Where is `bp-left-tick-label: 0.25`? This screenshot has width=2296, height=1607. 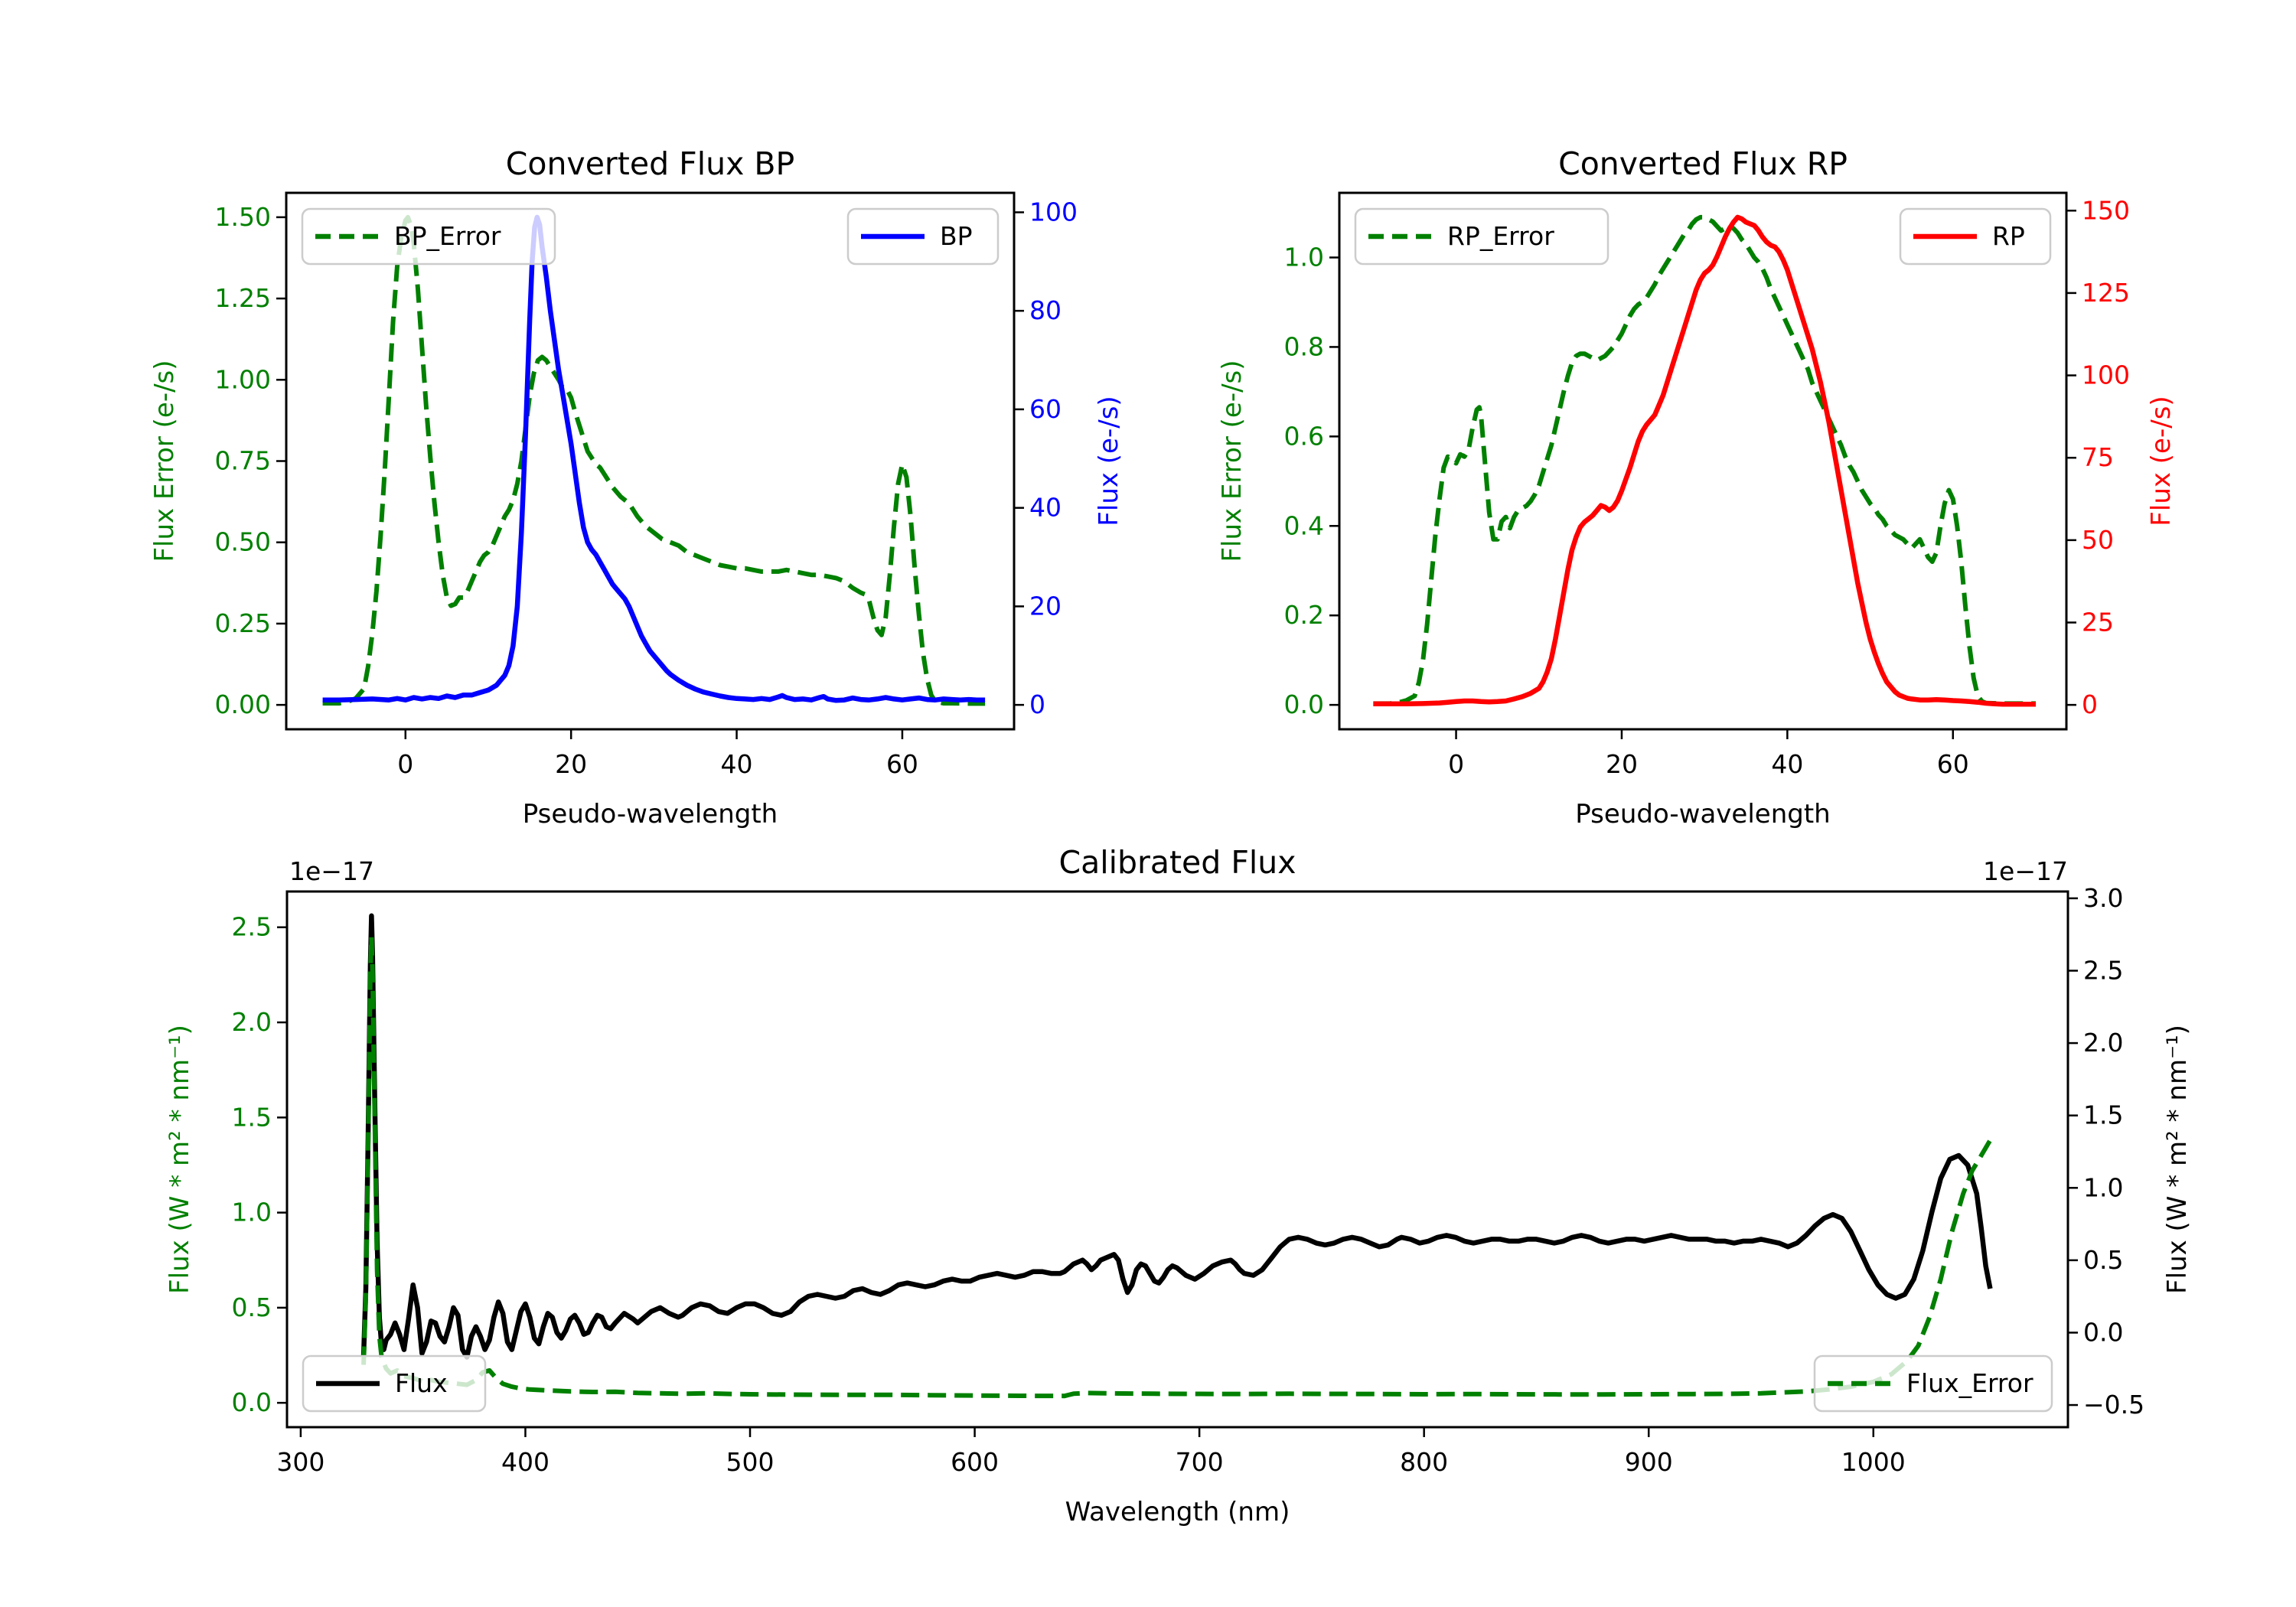
bp-left-tick-label: 0.25 is located at coordinates (243, 623).